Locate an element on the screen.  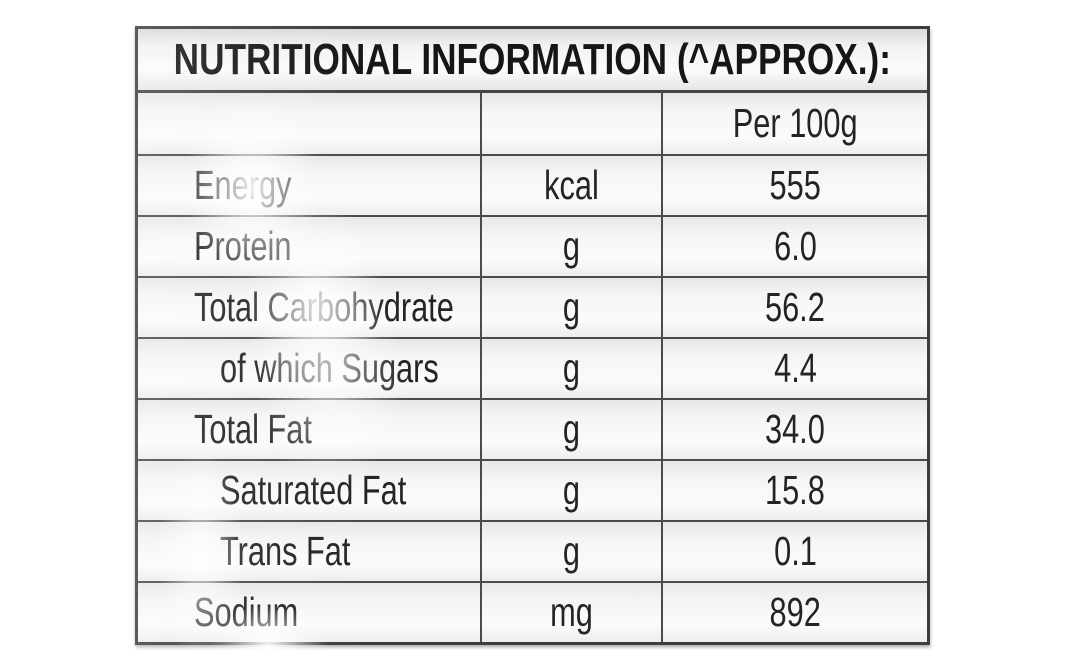
nutrient-unit-cell: mg is located at coordinates (572, 612).